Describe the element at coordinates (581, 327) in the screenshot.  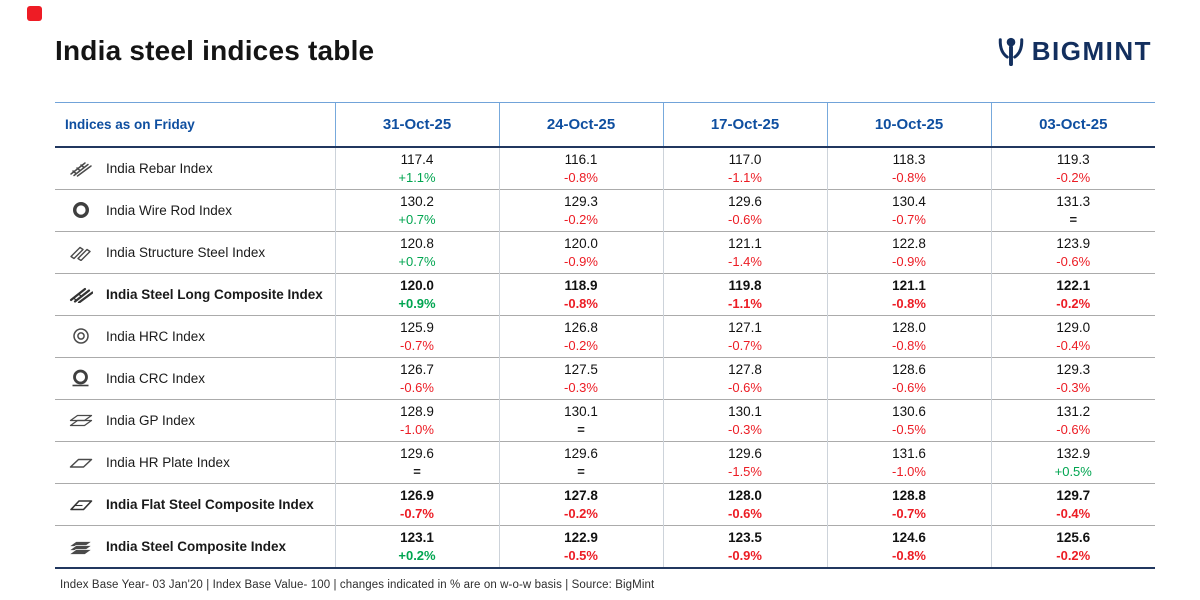
I see `index-value: 126.8` at that location.